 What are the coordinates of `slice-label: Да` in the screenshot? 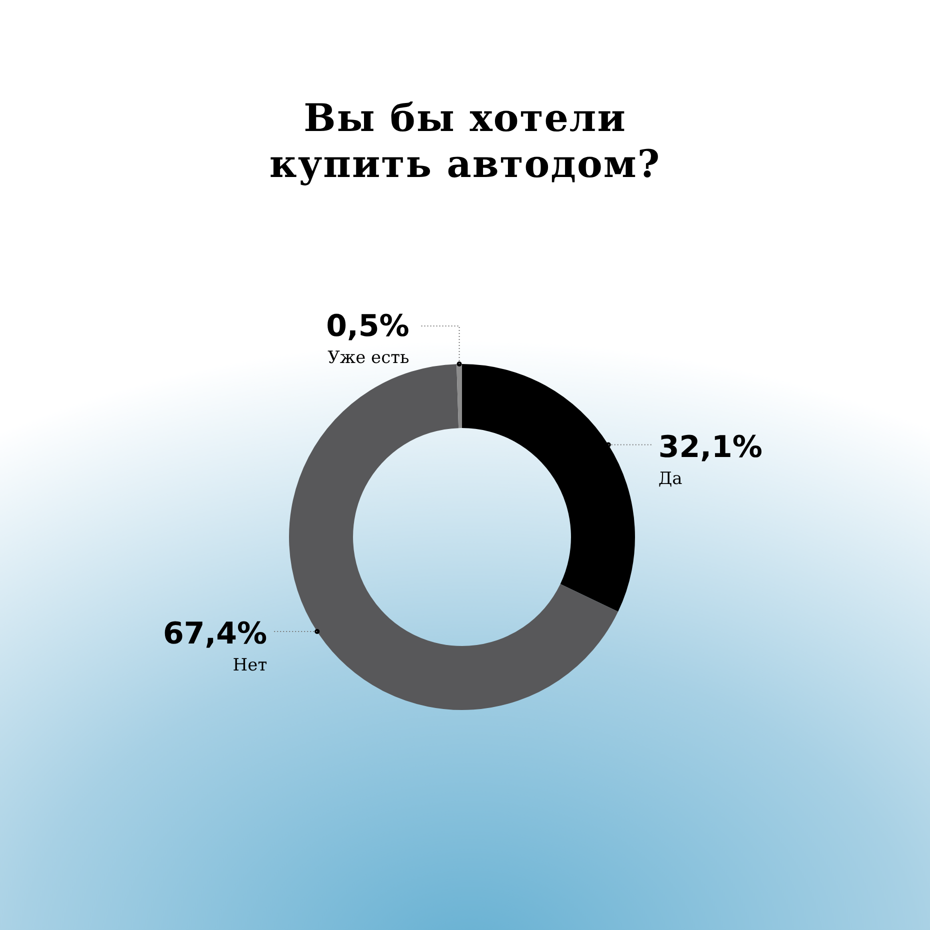 It's located at (670, 478).